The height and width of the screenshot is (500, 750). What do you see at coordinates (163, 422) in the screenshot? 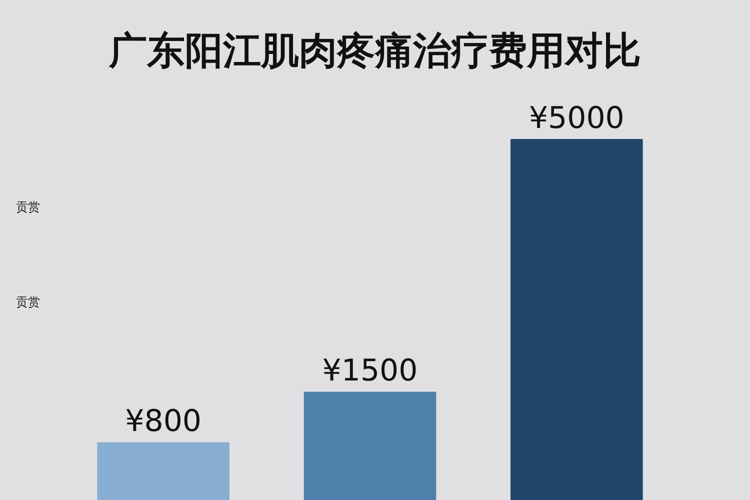
I see `data-label: ¥800` at bounding box center [163, 422].